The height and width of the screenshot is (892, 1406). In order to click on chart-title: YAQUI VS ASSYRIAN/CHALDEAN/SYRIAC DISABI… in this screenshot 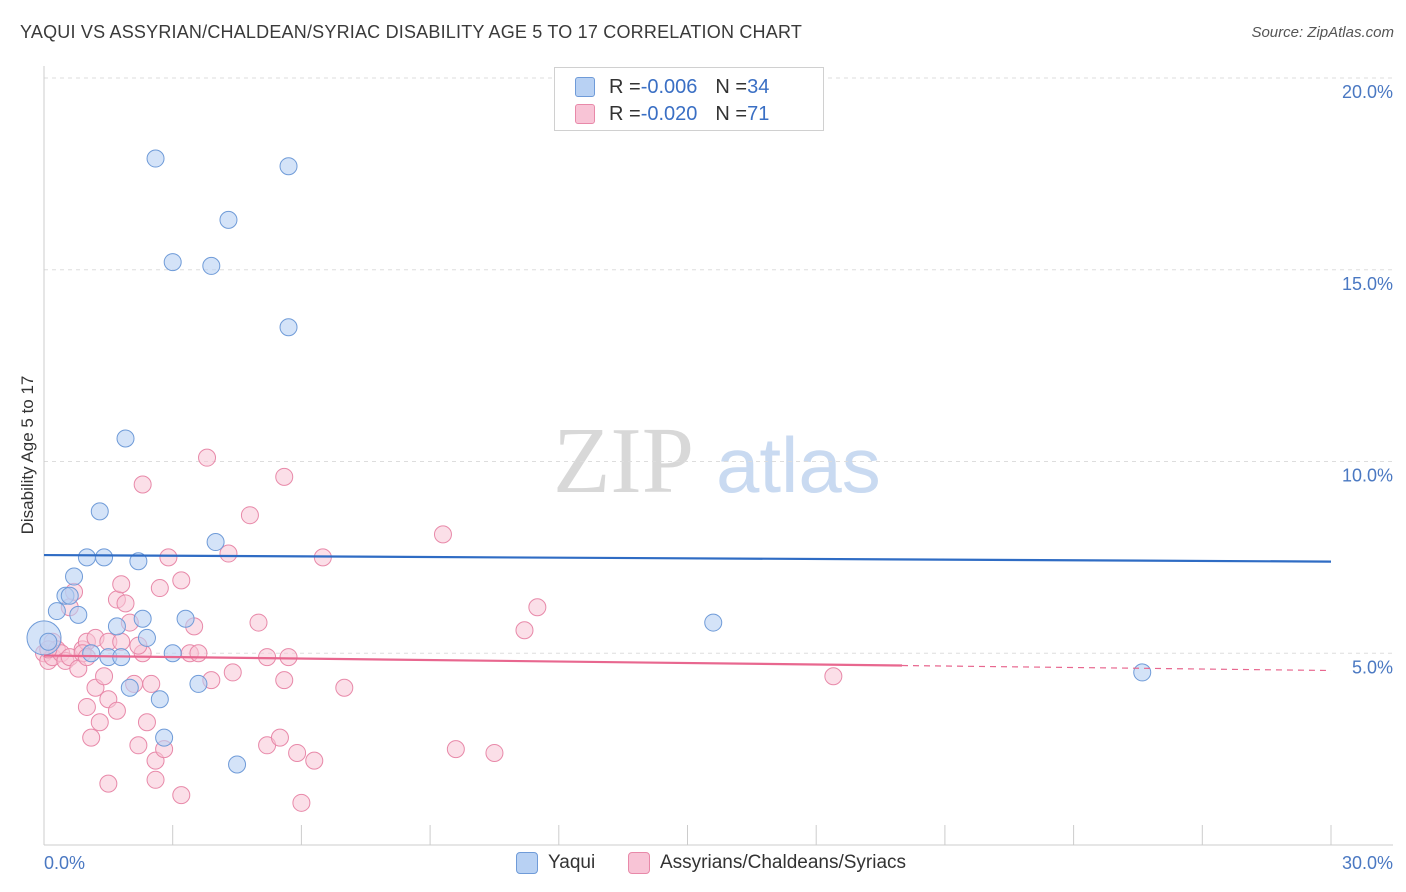, I will do `click(411, 32)`.